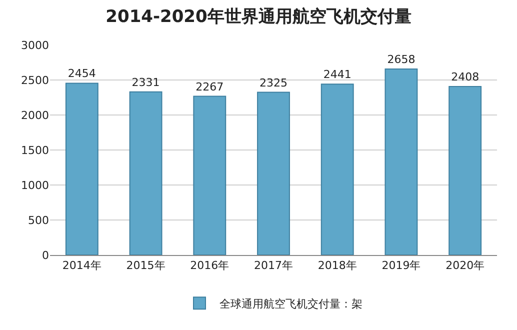 This screenshot has height=330, width=517. I want to click on x-tick-label: 2016年, so click(210, 265).